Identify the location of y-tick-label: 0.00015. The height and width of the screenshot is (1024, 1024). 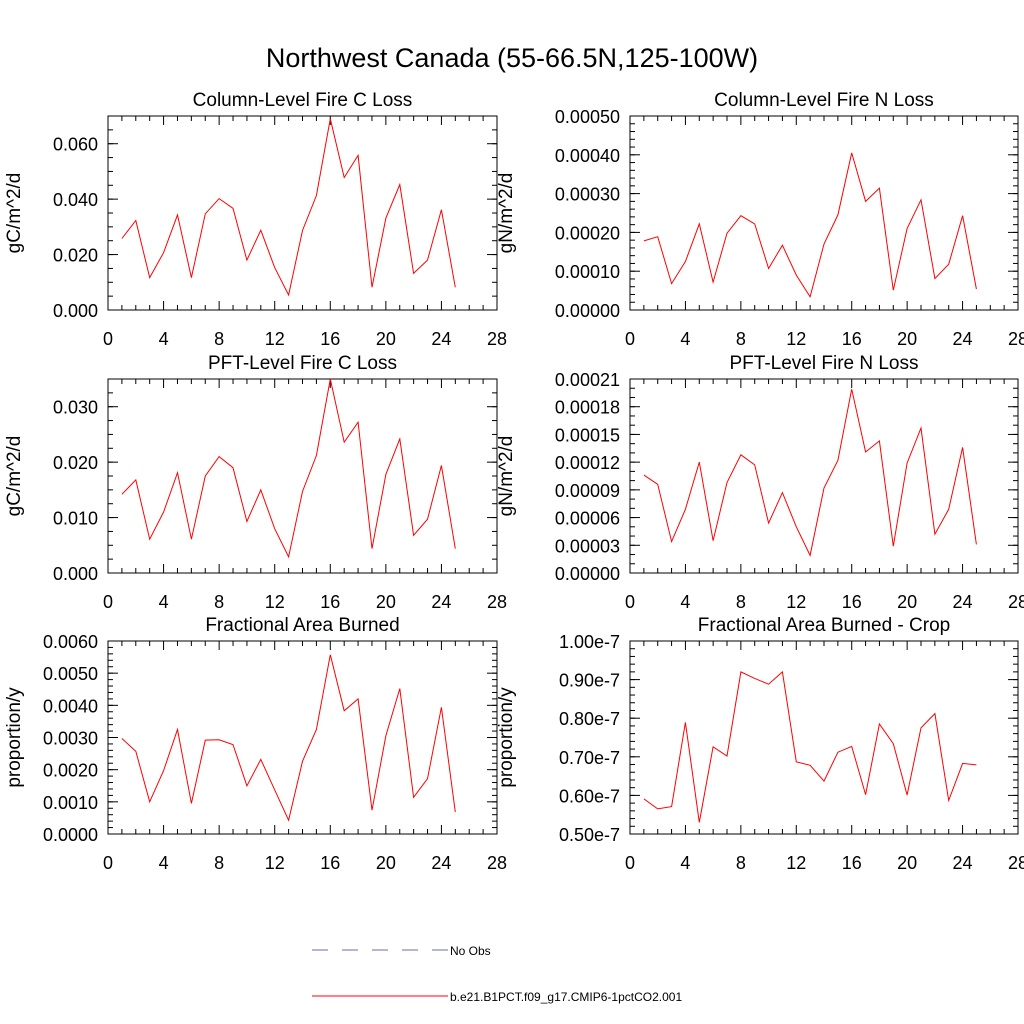
(587, 435).